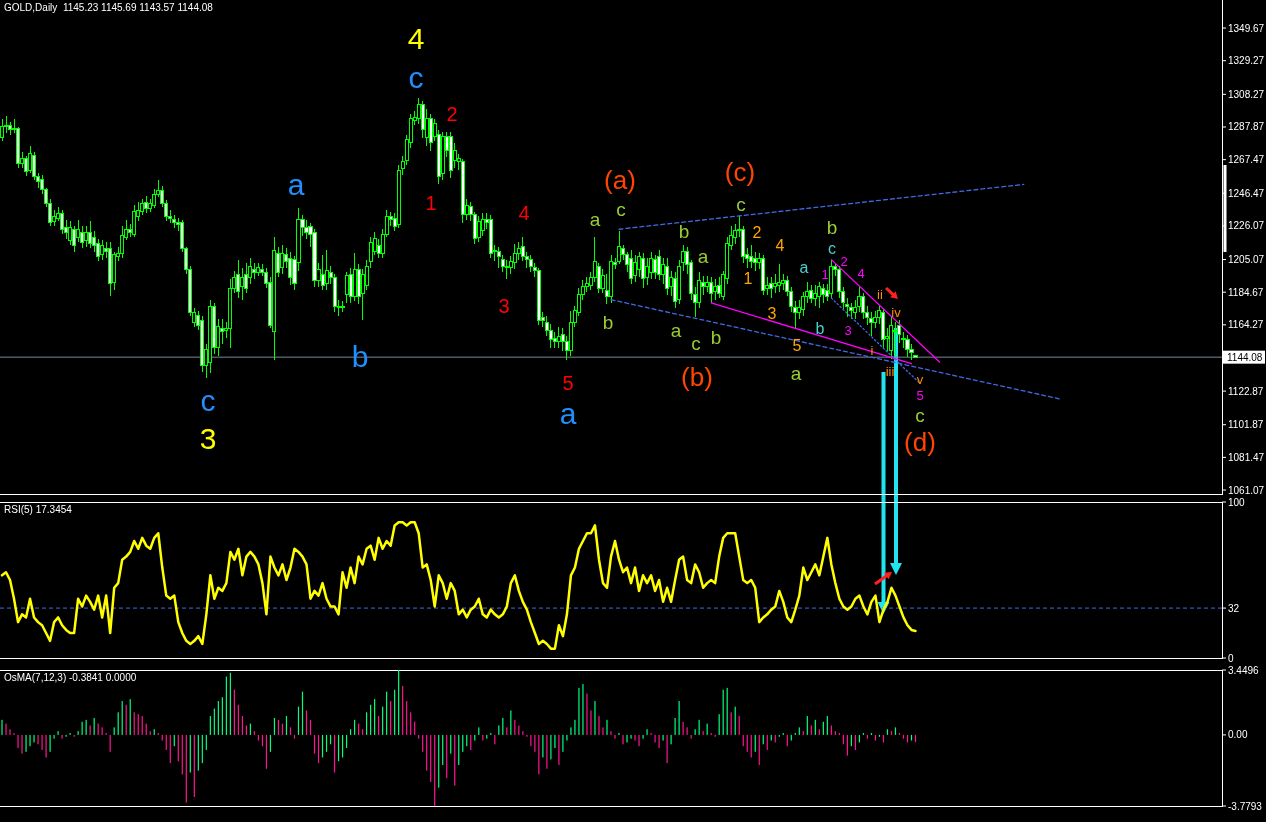 The width and height of the screenshot is (1266, 822). I want to click on y-tick-label: 1061.07, so click(1246, 490).